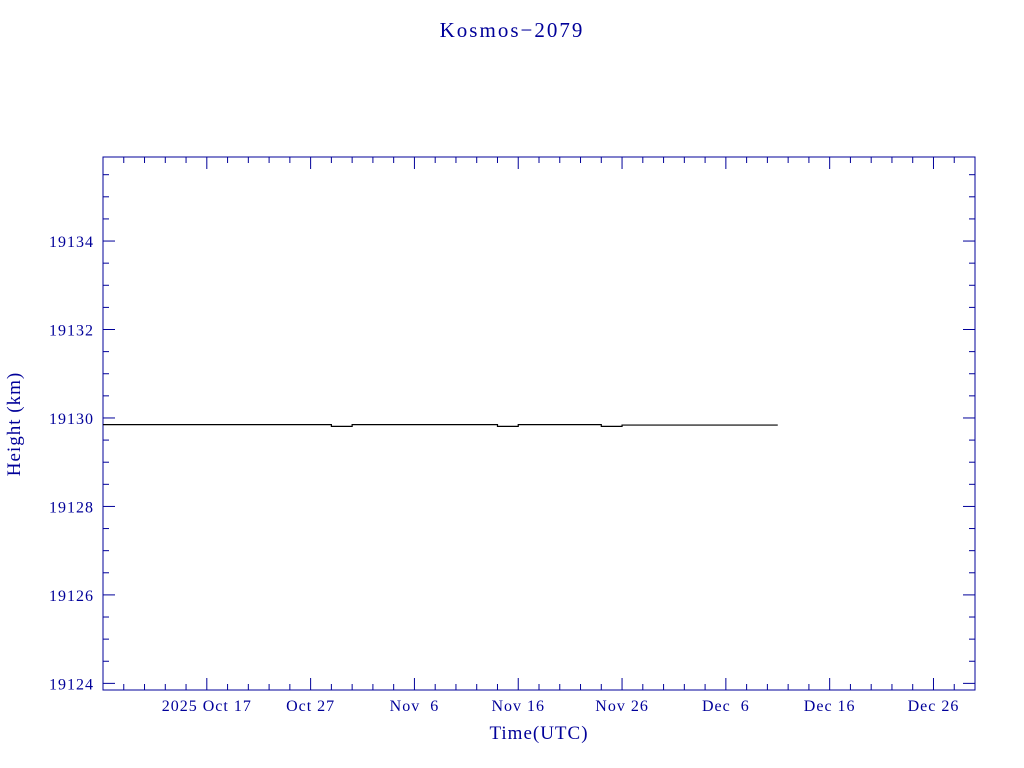 The width and height of the screenshot is (1024, 768). I want to click on x-tick-label: Dec 26, so click(934, 706).